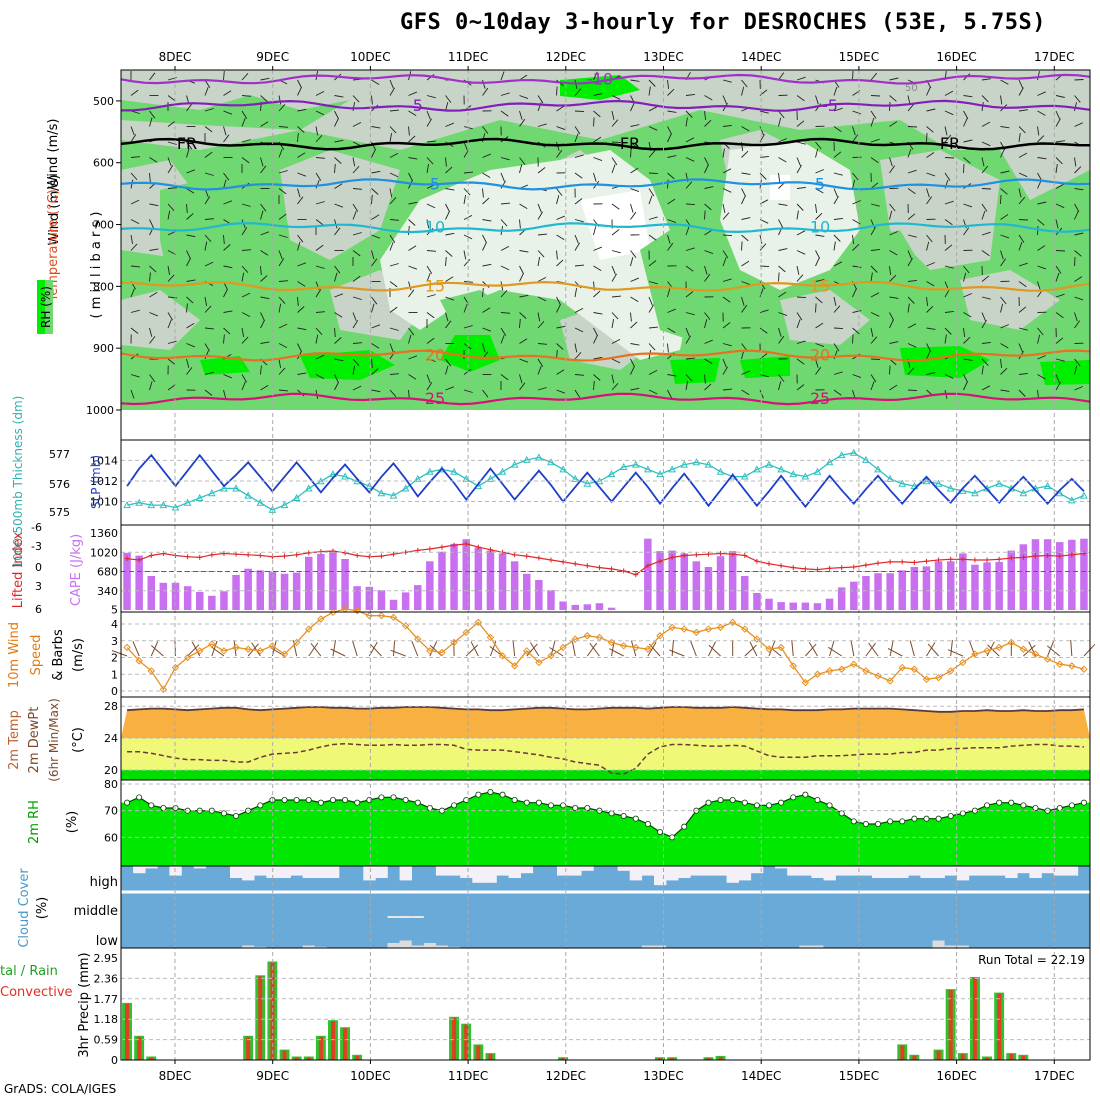  What do you see at coordinates (38, 609) in the screenshot?
I see `li-tick-label: 6` at bounding box center [38, 609].